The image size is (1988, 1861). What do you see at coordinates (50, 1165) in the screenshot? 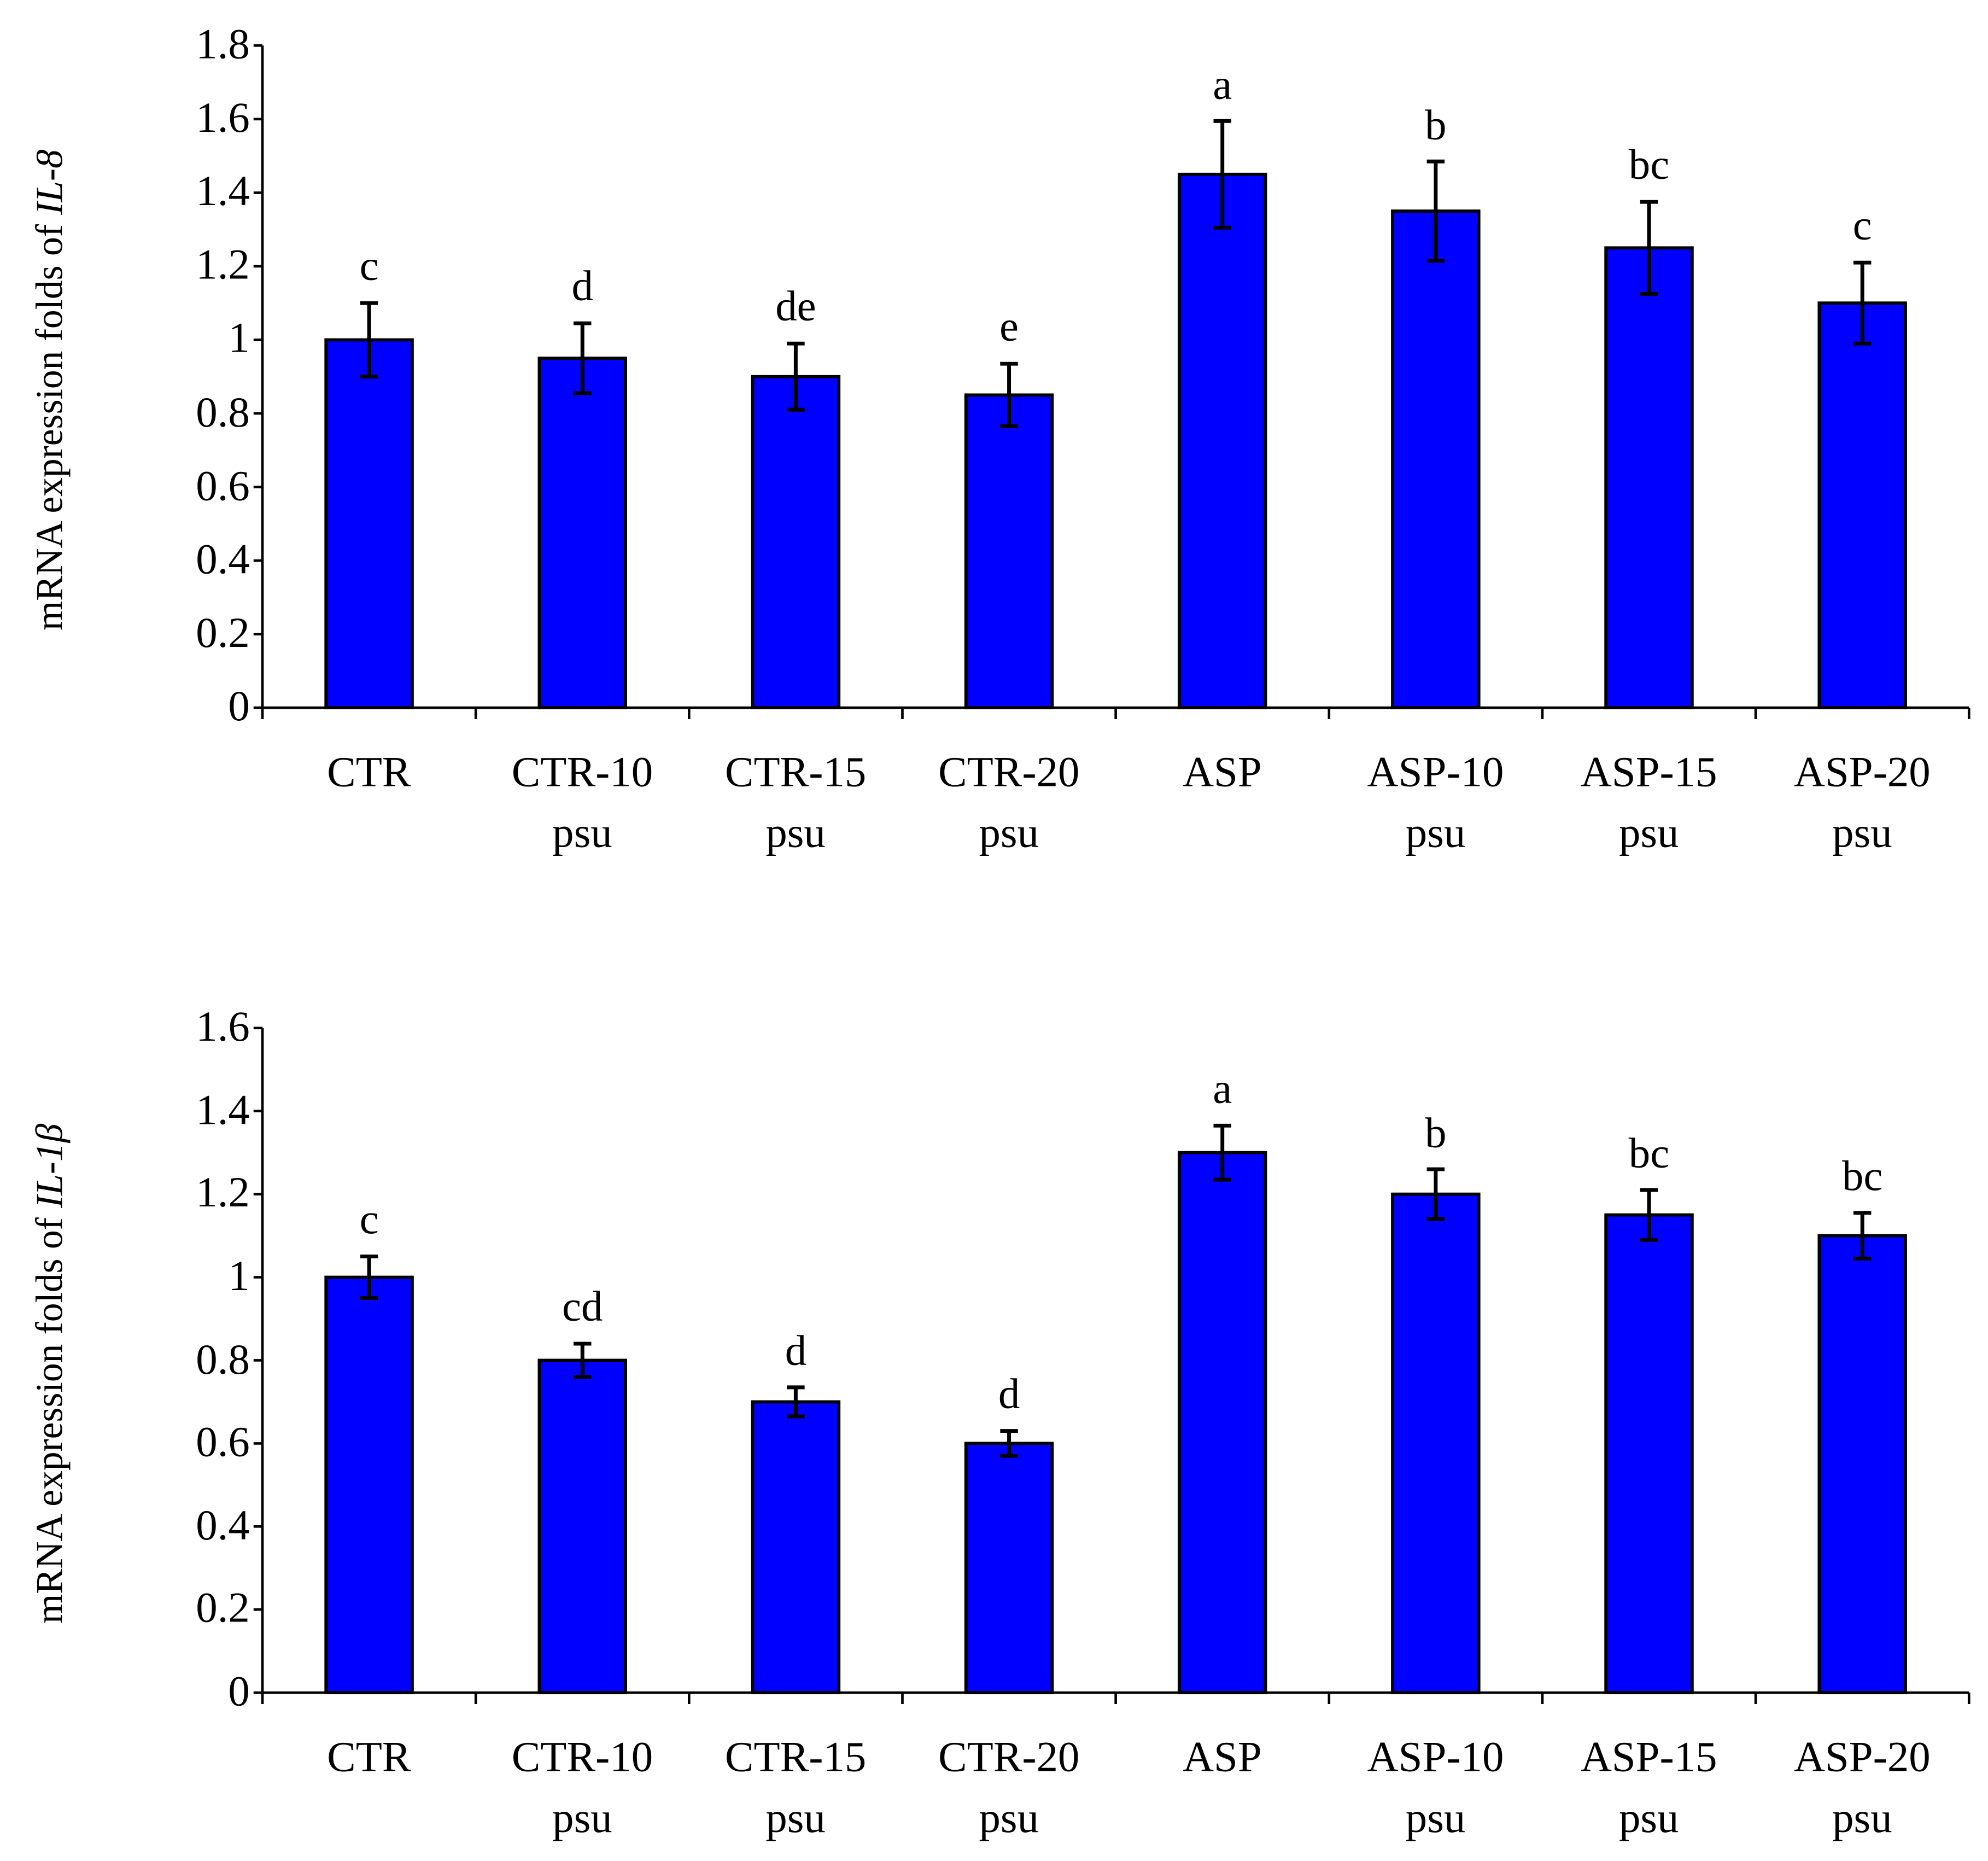
I see `y-axis-title-part: IL-1β` at bounding box center [50, 1165].